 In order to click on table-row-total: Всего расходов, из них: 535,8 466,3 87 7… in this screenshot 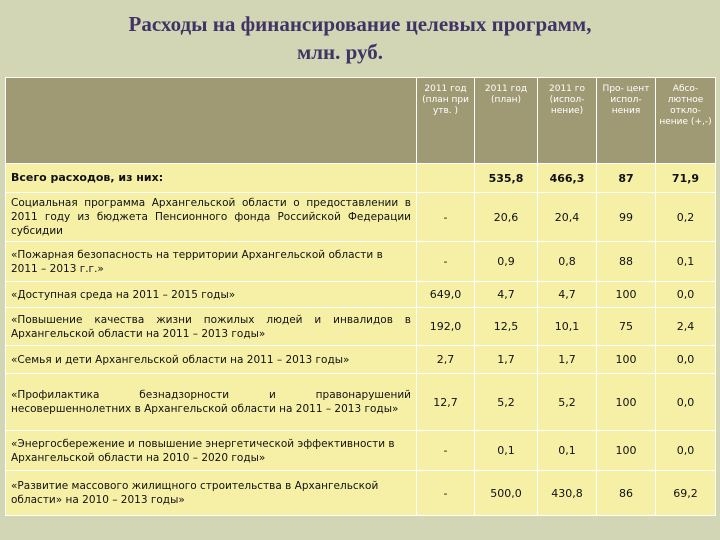, I will do `click(360, 178)`.